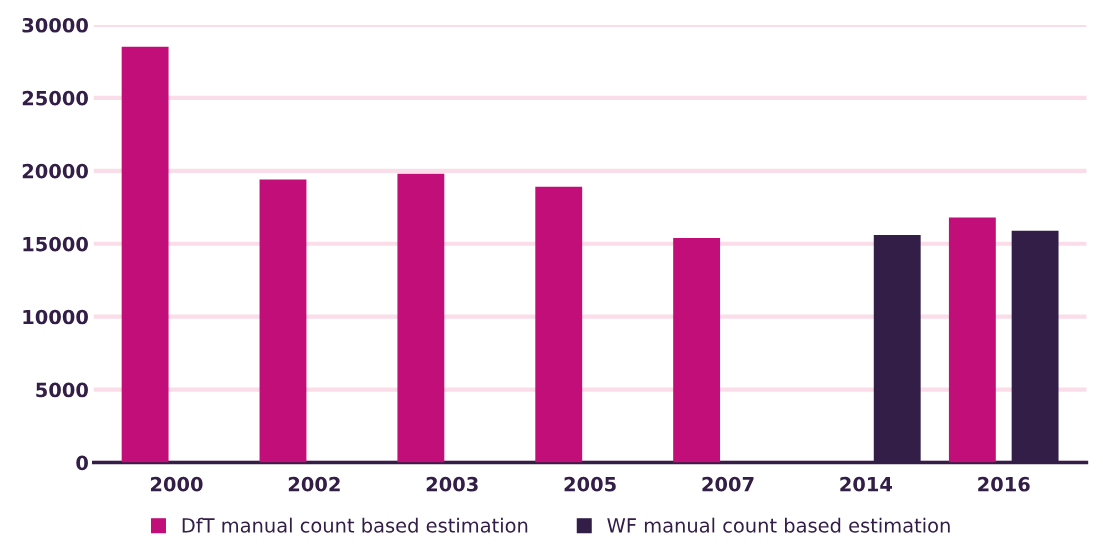 The height and width of the screenshot is (554, 1103). Describe the element at coordinates (55, 98) in the screenshot. I see `y-tick-label: 25000` at that location.